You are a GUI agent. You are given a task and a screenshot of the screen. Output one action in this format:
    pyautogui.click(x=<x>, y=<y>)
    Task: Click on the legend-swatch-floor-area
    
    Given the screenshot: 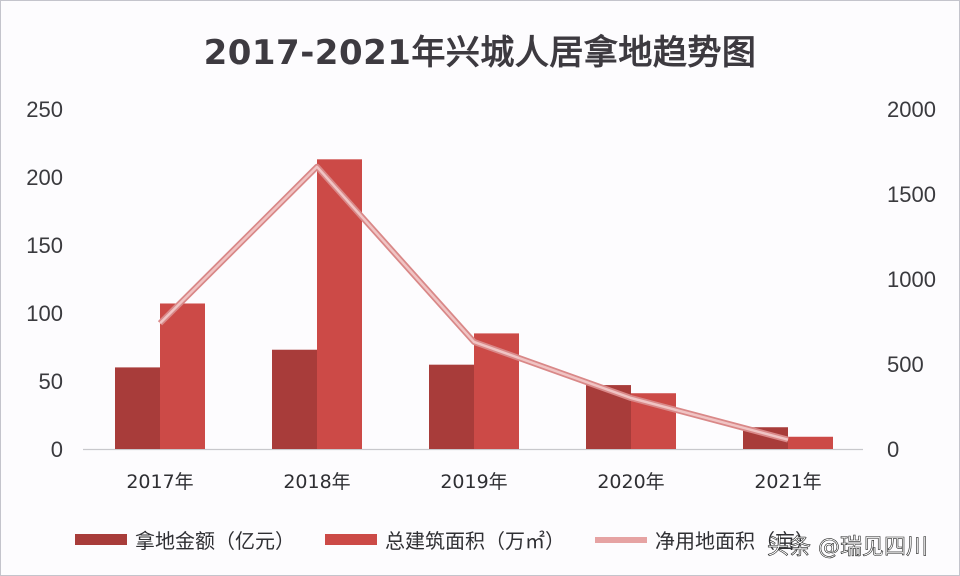 What is the action you would take?
    pyautogui.click(x=351, y=539)
    